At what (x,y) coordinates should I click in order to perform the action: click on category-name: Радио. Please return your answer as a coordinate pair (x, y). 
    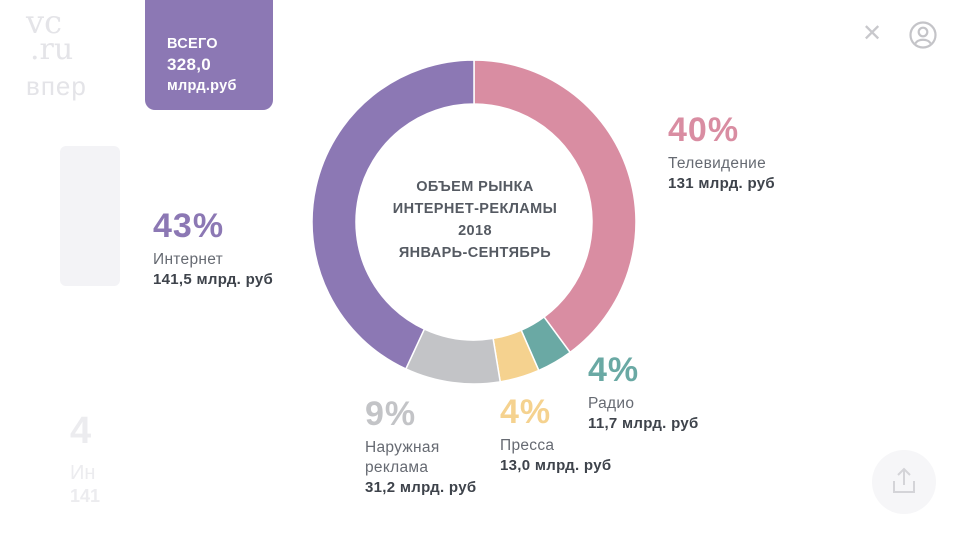
    Looking at the image, I should click on (611, 403).